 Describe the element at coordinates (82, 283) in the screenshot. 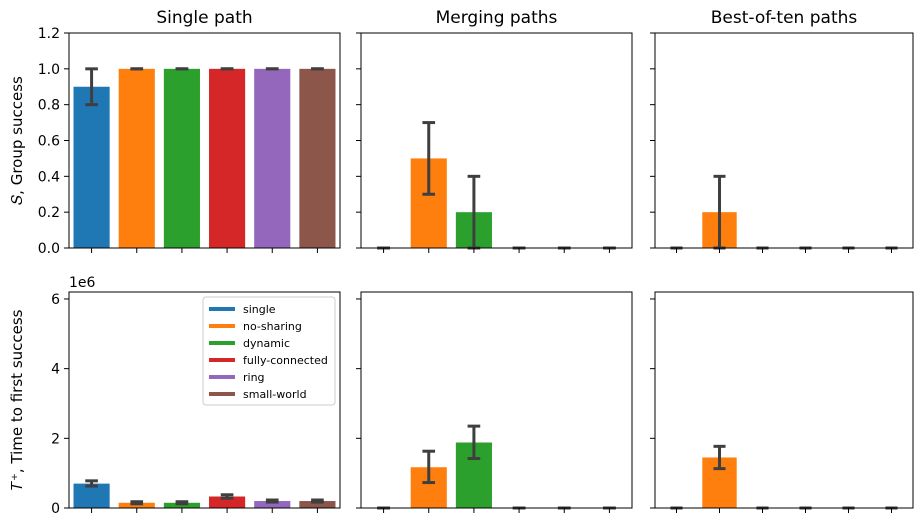

I see `y-offset-label-1: 1e6` at that location.